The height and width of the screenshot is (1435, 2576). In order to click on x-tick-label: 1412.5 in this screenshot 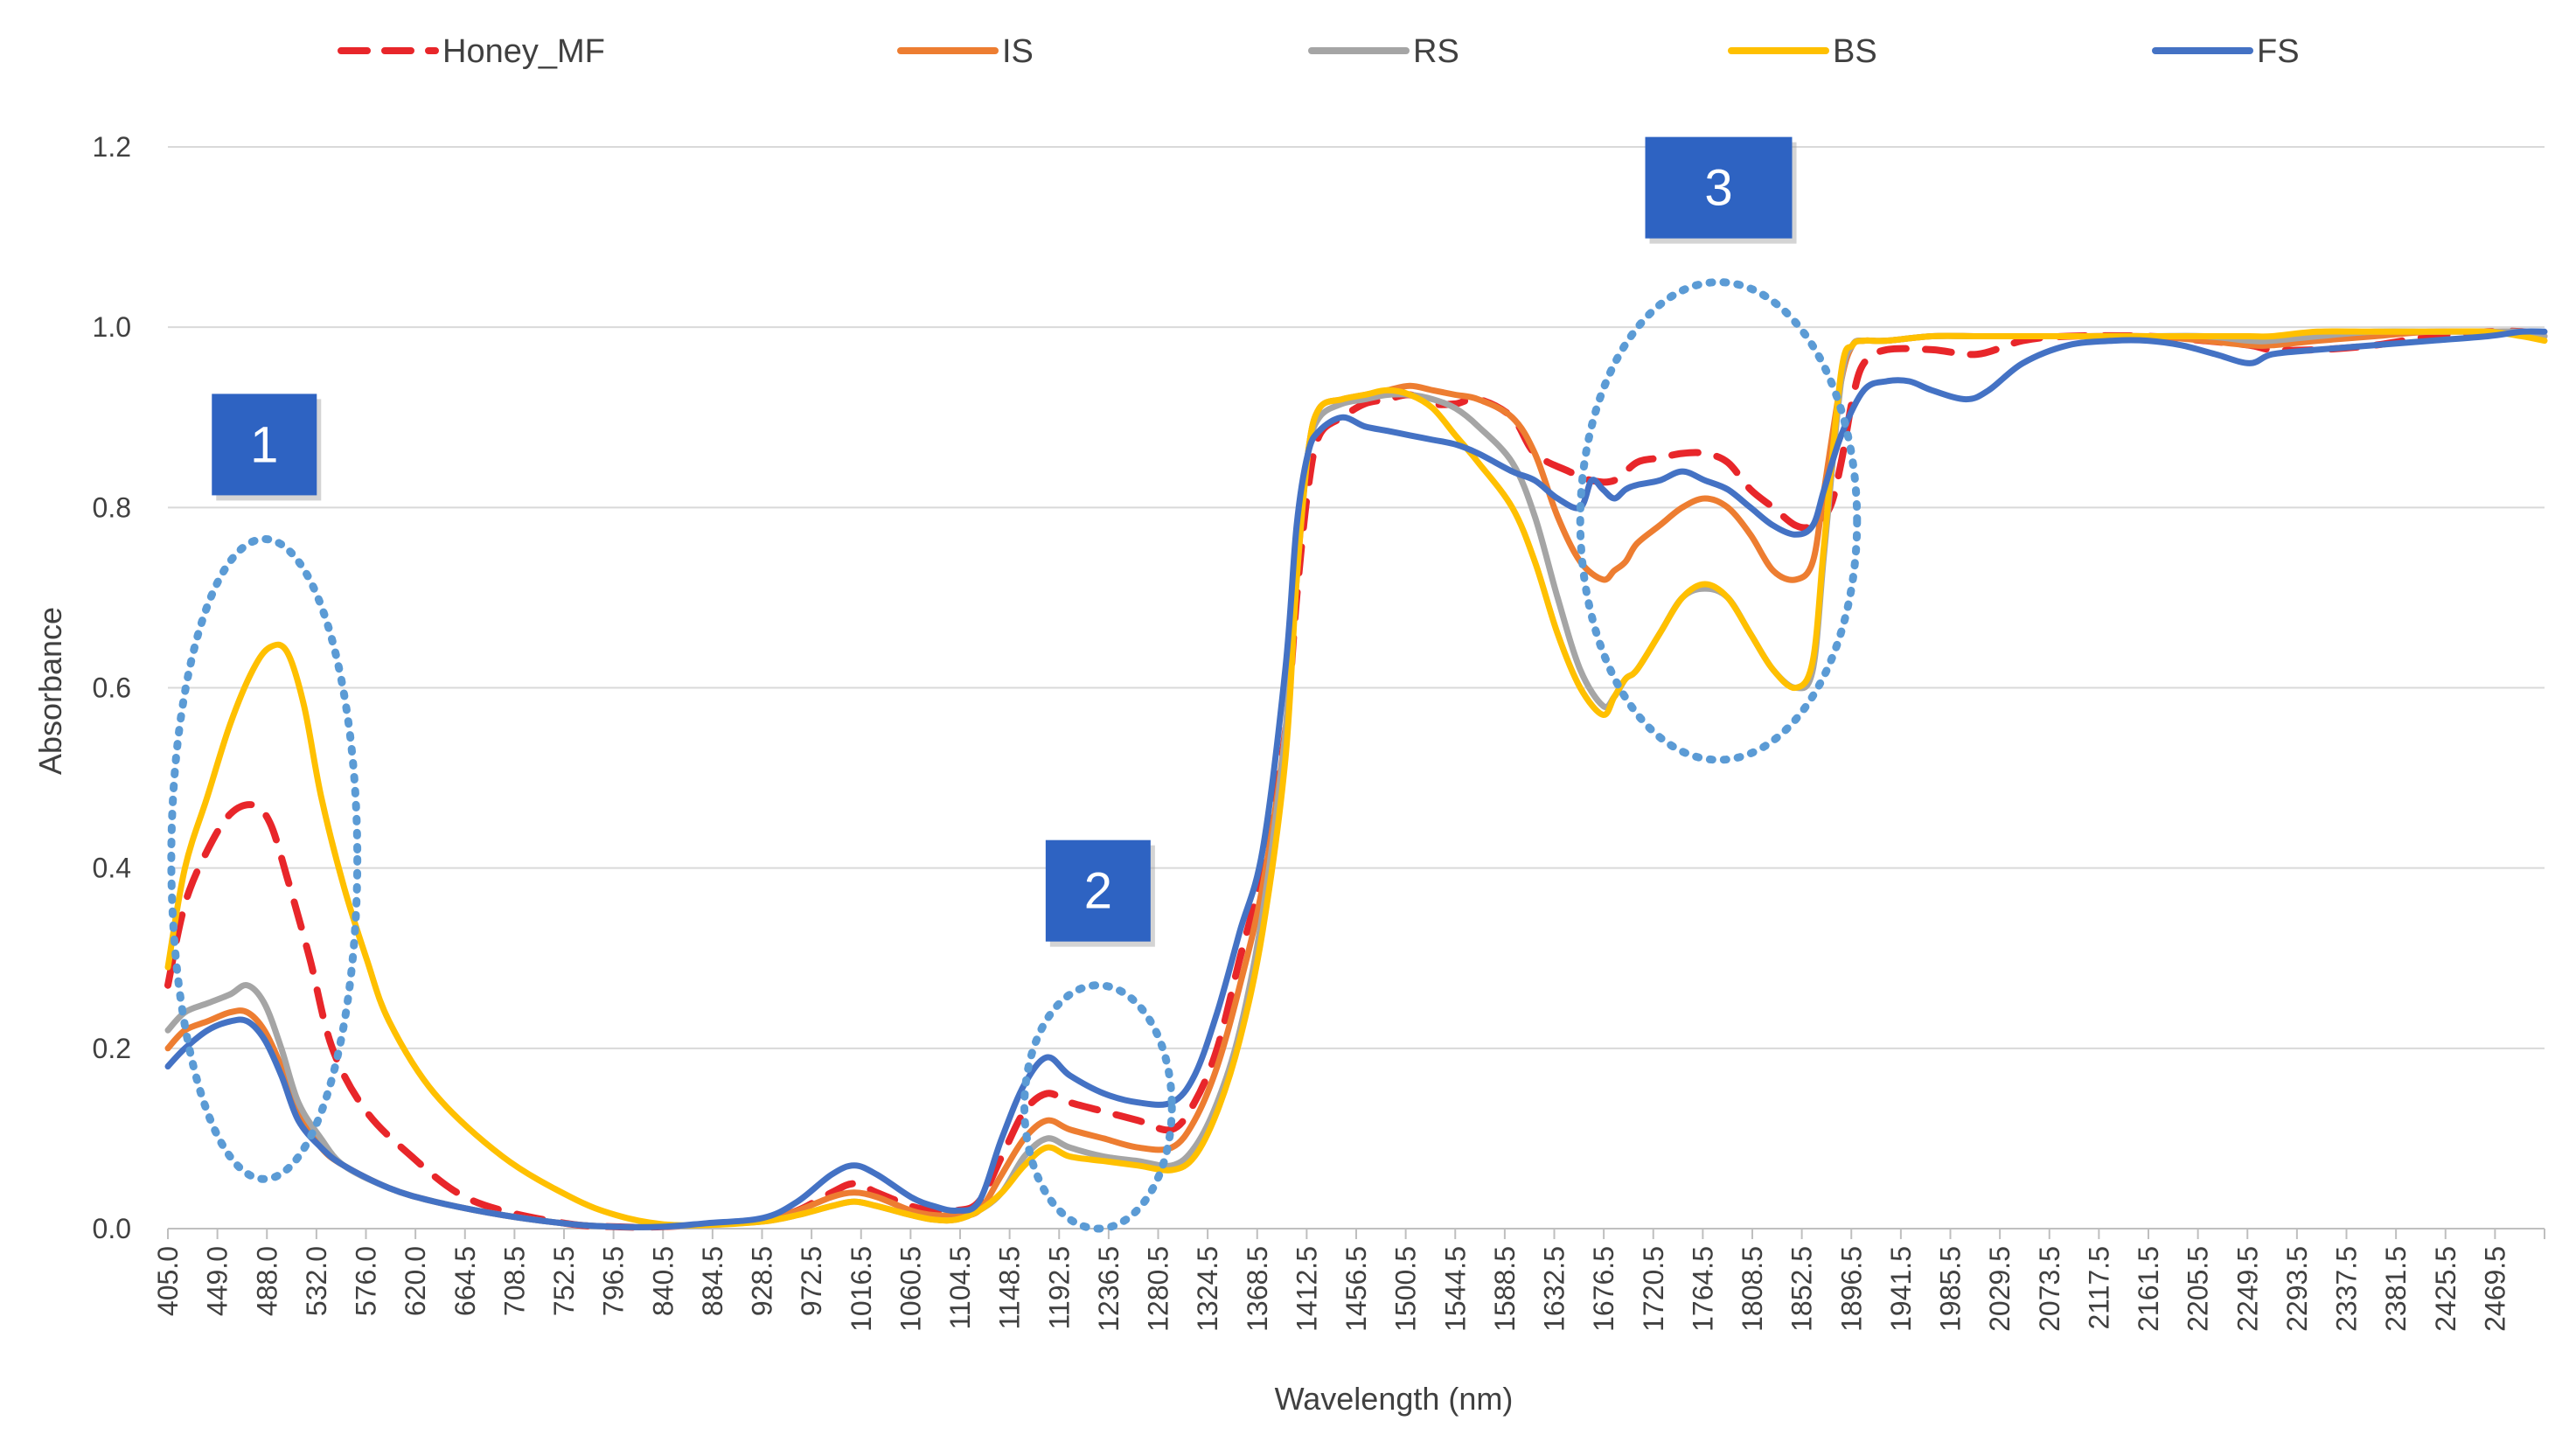, I will do `click(1306, 1289)`.